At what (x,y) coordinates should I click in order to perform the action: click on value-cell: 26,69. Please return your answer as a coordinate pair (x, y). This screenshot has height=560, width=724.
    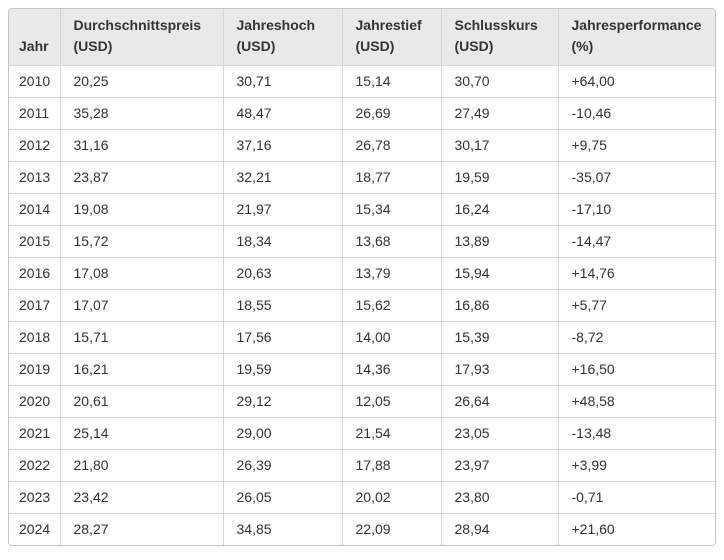
    Looking at the image, I should click on (392, 113).